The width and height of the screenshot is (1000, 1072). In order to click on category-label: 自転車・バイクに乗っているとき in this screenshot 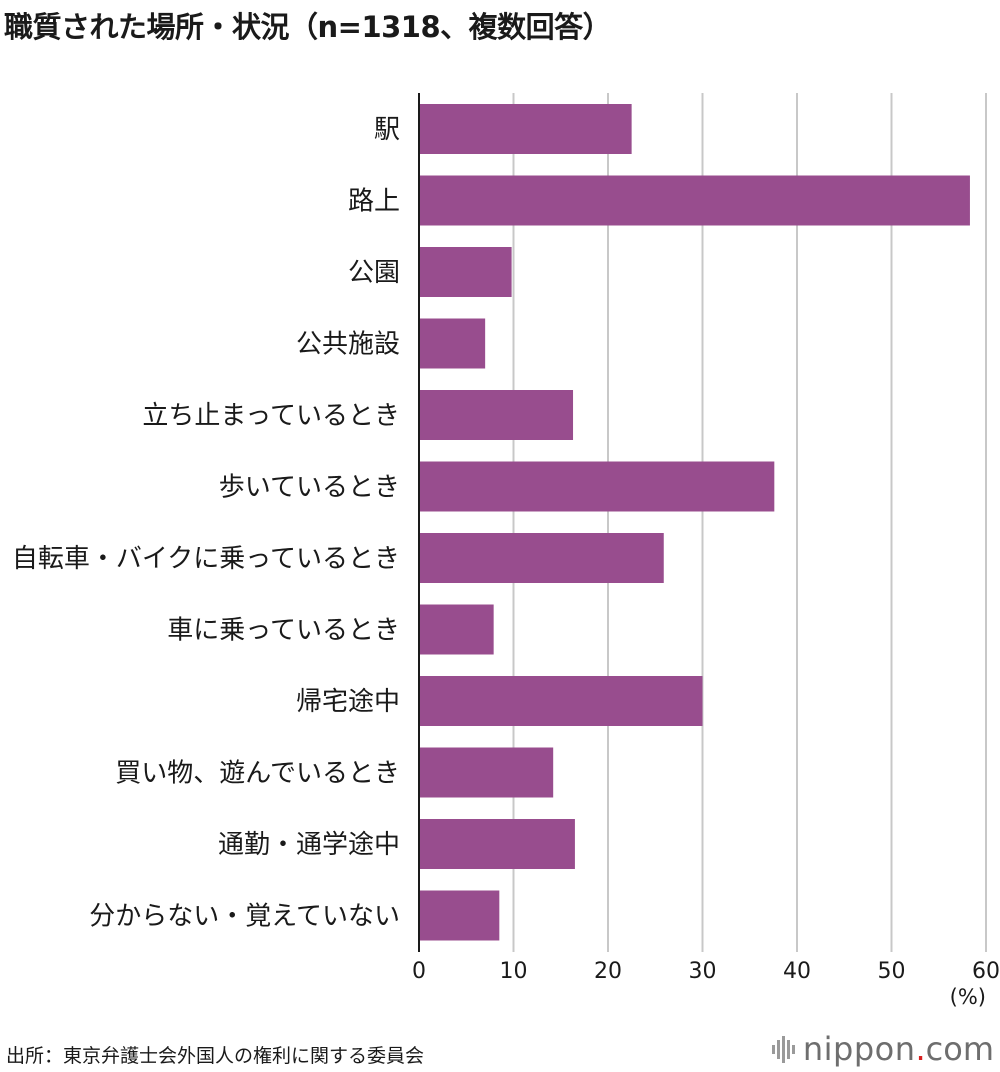, I will do `click(206, 559)`.